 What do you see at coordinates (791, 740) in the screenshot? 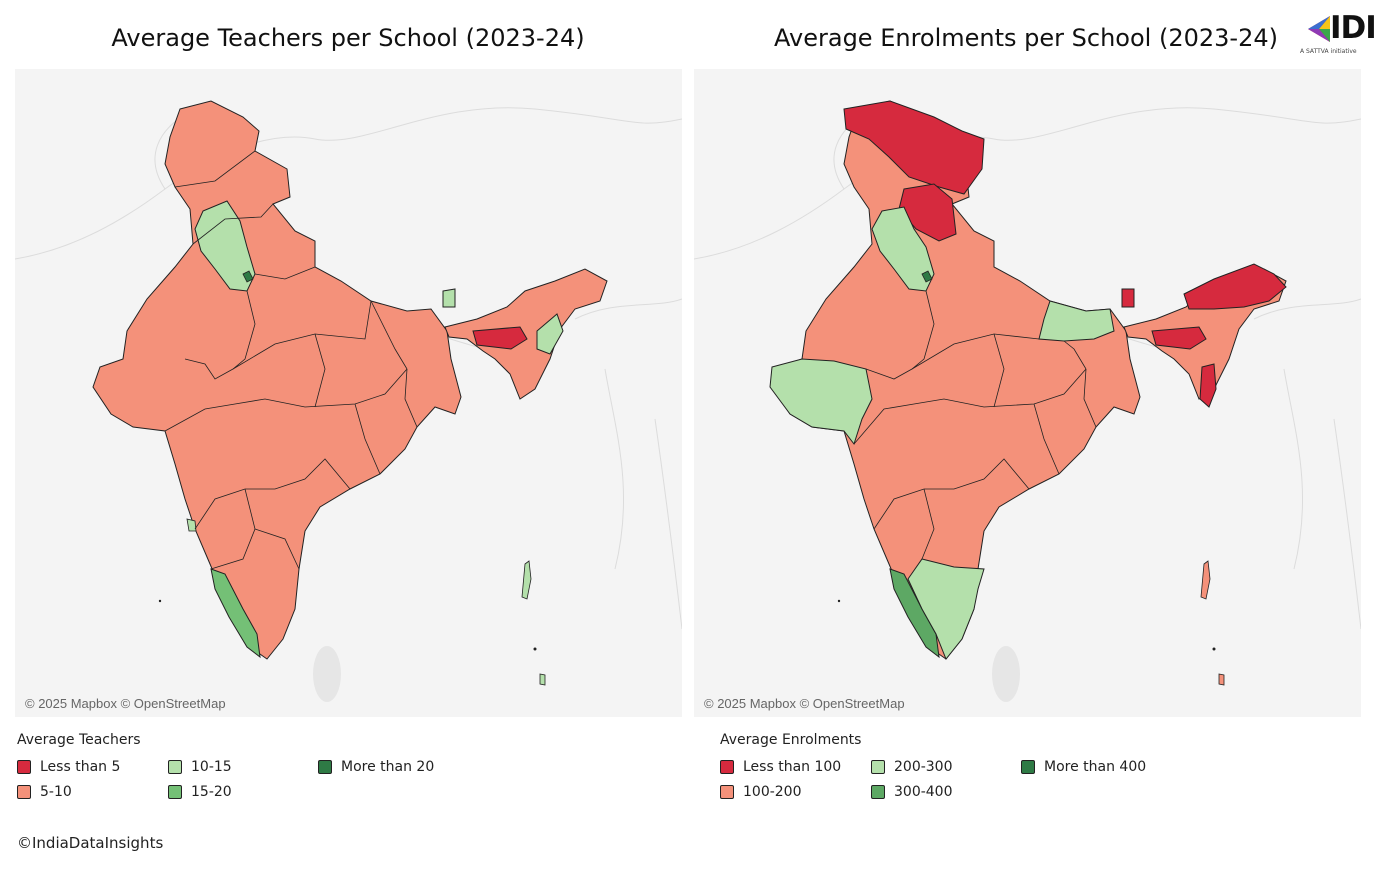
I see `legend-title: Average Enrolments` at bounding box center [791, 740].